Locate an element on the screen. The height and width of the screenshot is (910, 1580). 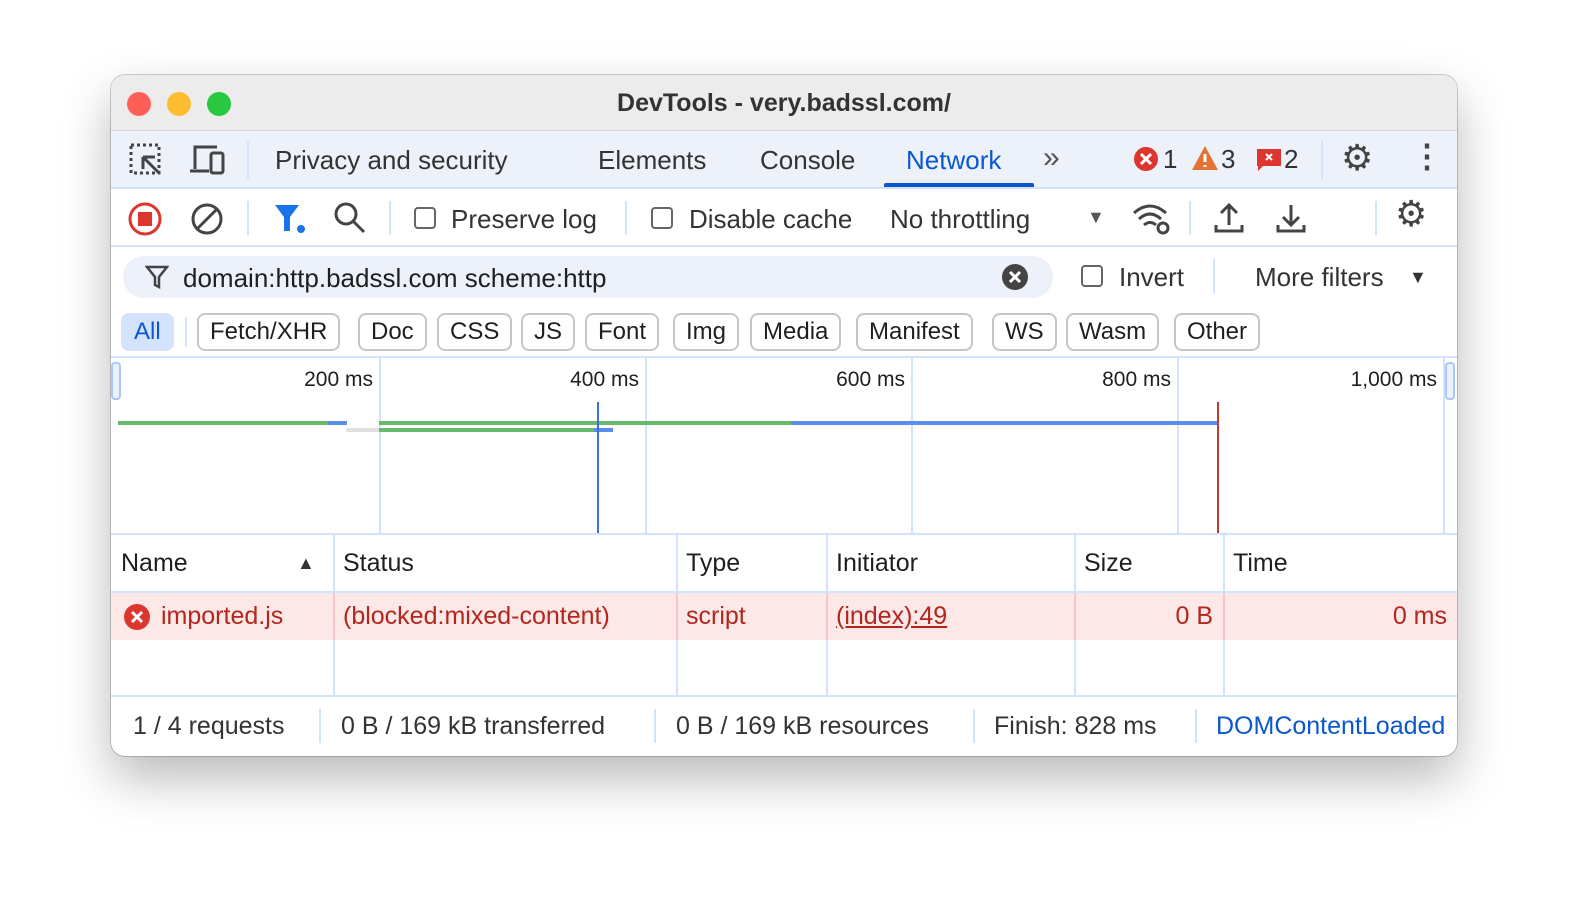
type-filter-css: CSS is located at coordinates (475, 332).